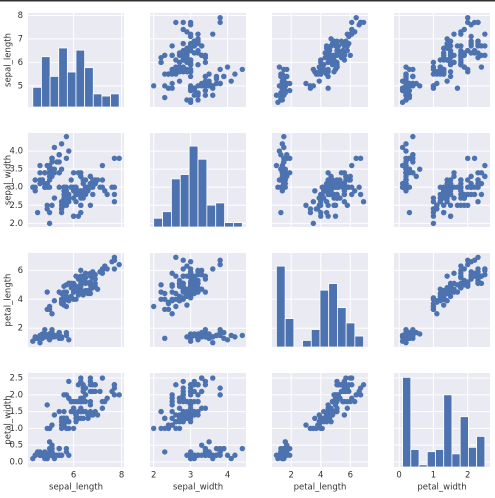 The image size is (495, 498). Describe the element at coordinates (16, 412) in the screenshot. I see `y-tick-label: 1.5` at that location.